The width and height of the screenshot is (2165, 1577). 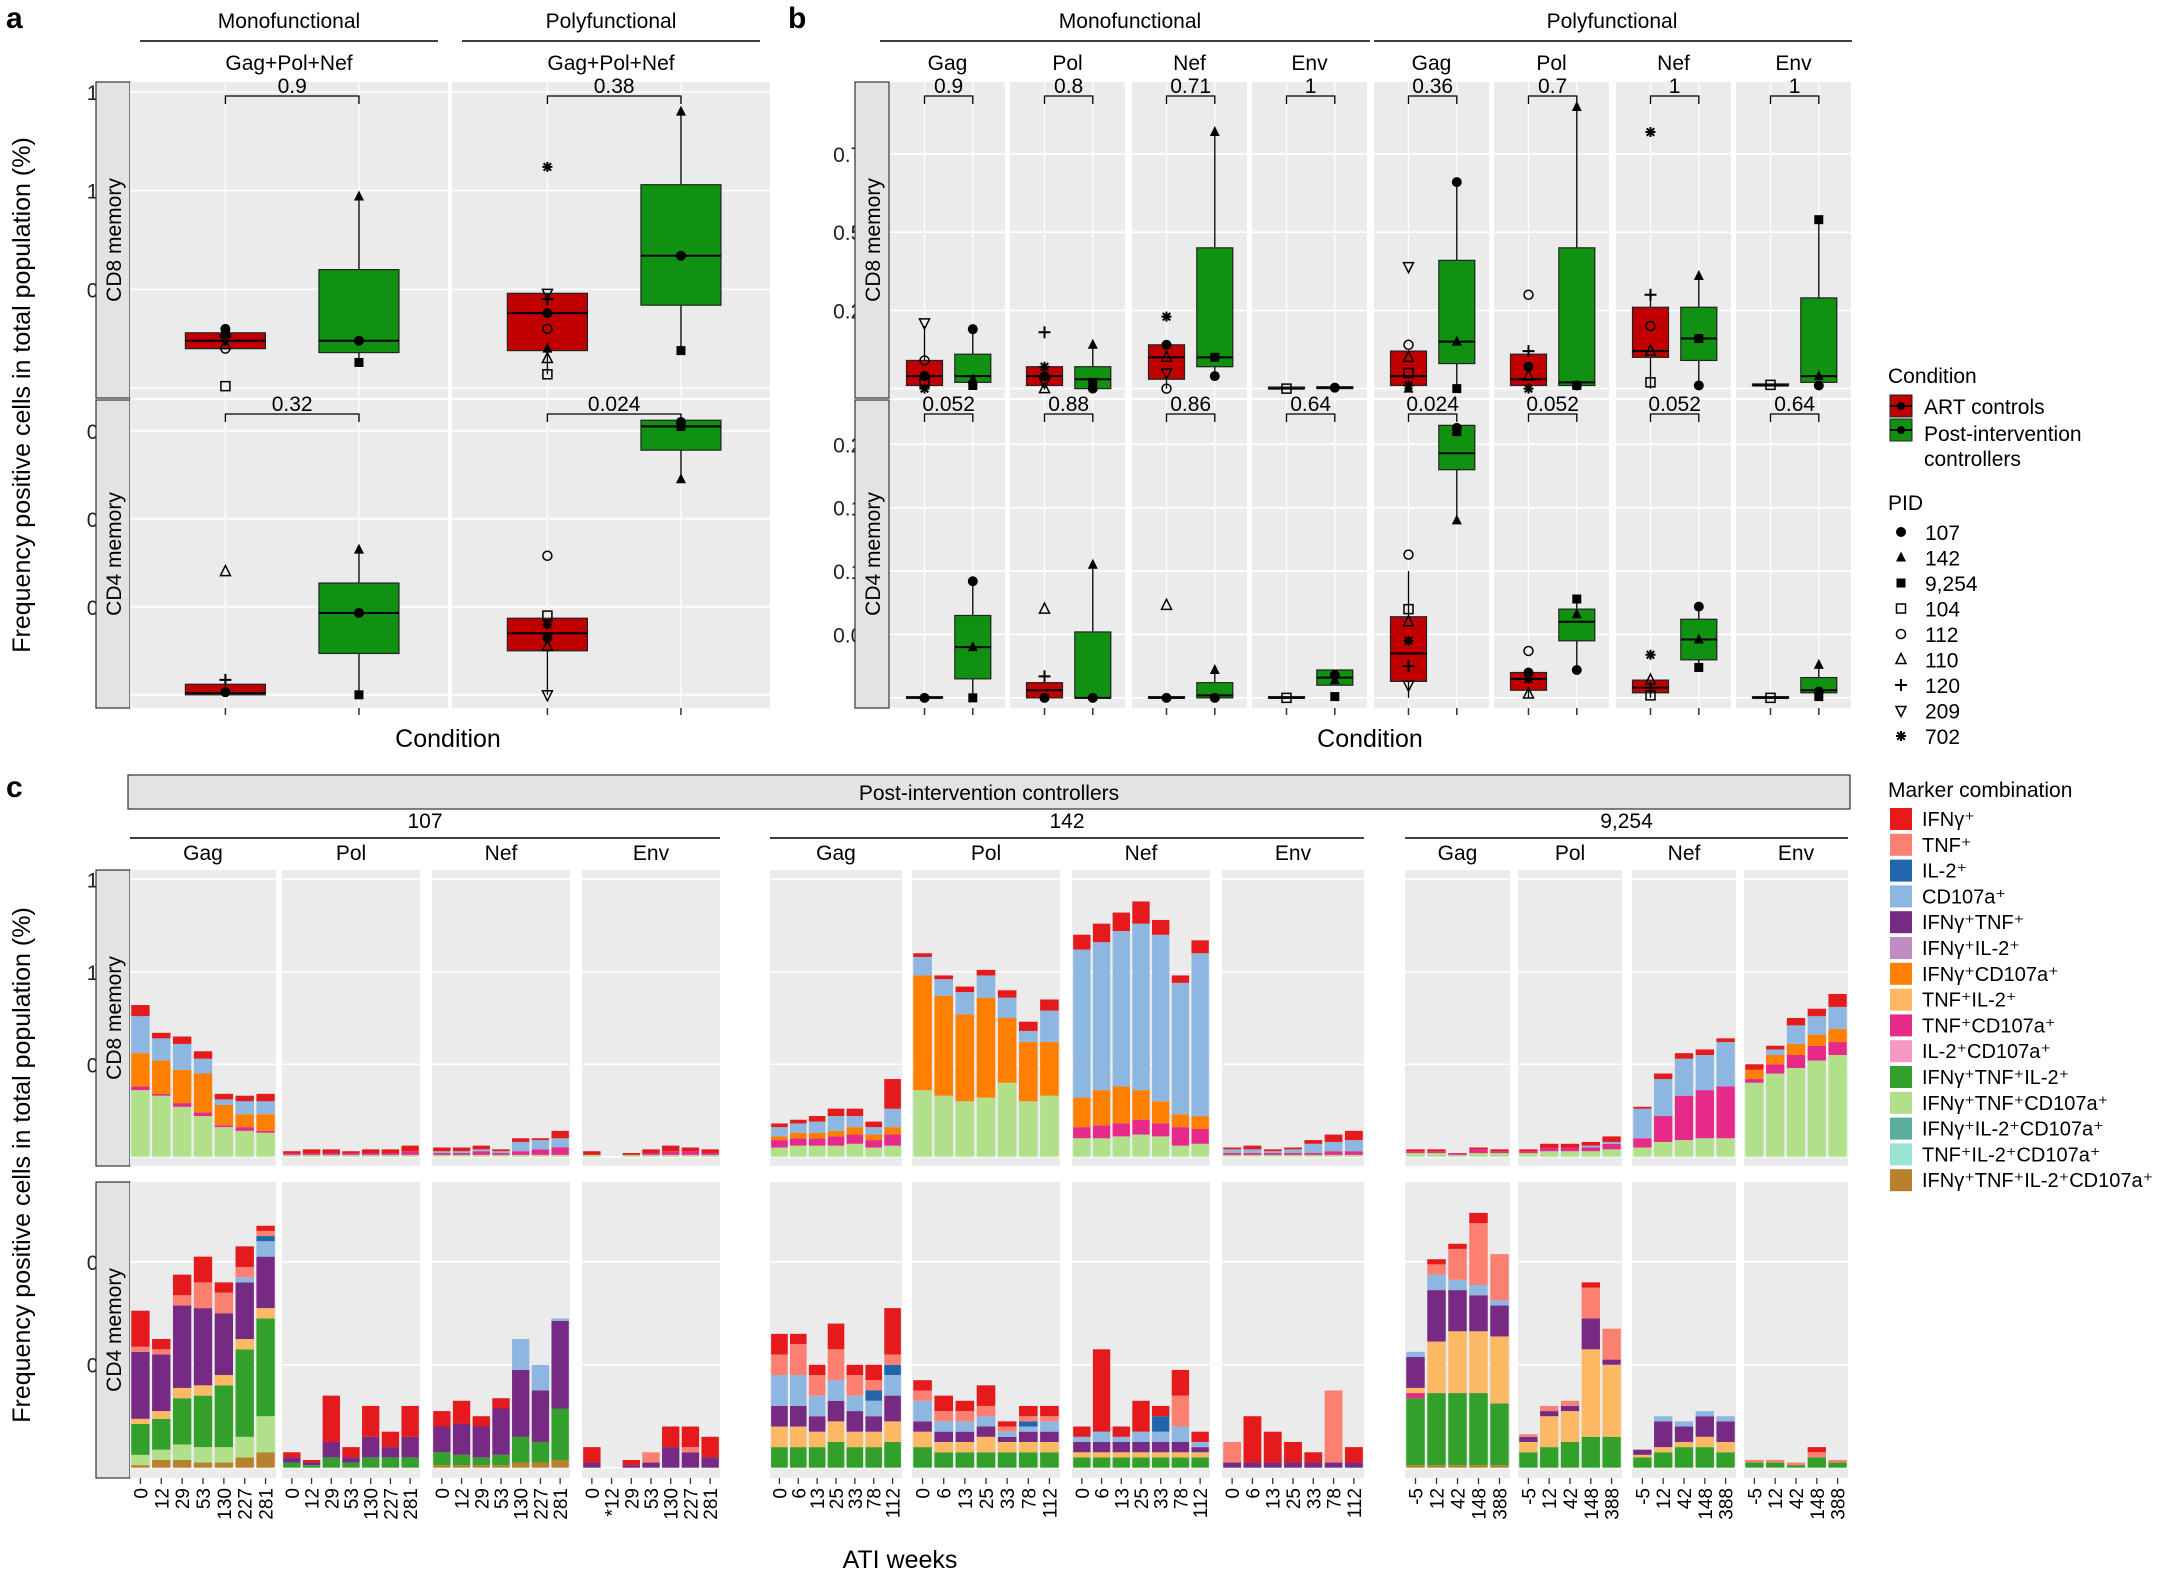 What do you see at coordinates (14, 787) in the screenshot?
I see `panel-c-label: c` at bounding box center [14, 787].